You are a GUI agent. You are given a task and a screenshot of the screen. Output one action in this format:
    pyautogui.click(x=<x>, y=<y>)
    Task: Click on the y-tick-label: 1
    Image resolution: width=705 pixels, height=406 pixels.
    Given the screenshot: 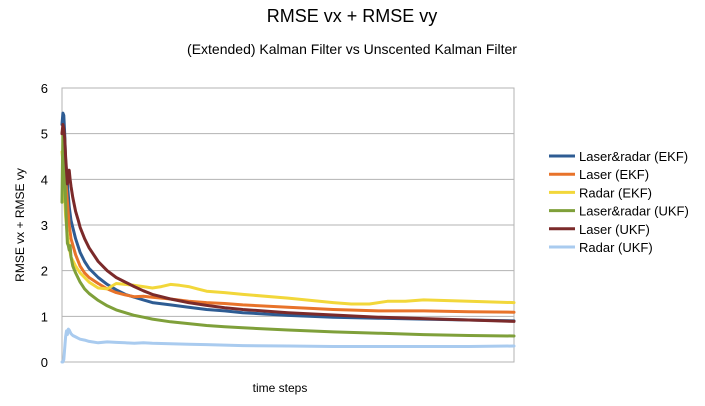 What is the action you would take?
    pyautogui.click(x=44, y=316)
    